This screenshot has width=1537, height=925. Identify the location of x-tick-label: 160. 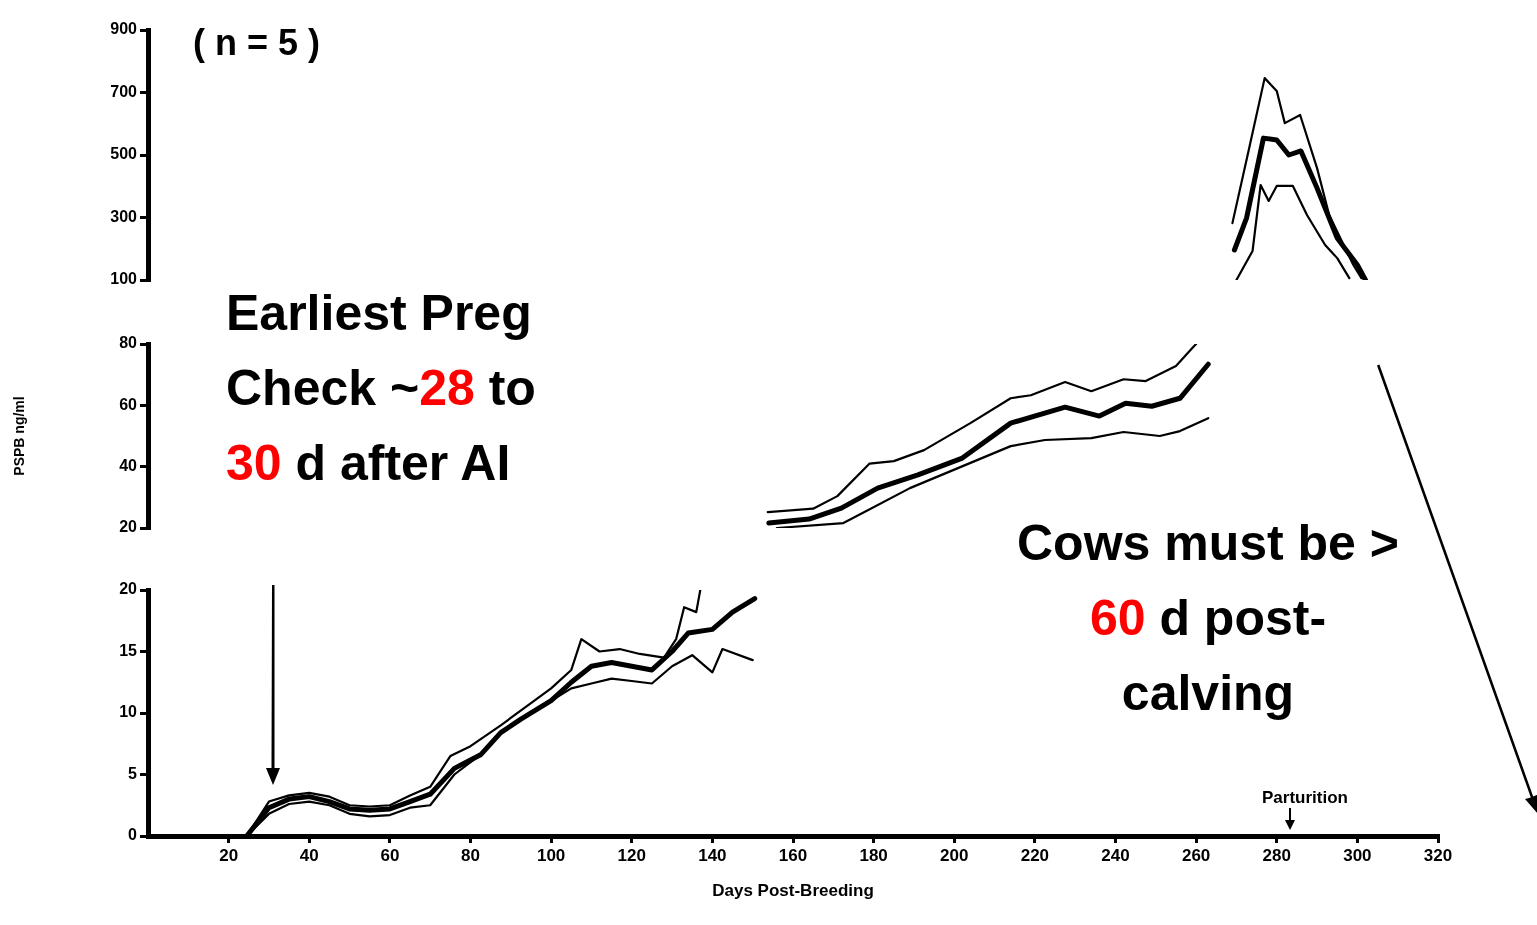
(793, 855).